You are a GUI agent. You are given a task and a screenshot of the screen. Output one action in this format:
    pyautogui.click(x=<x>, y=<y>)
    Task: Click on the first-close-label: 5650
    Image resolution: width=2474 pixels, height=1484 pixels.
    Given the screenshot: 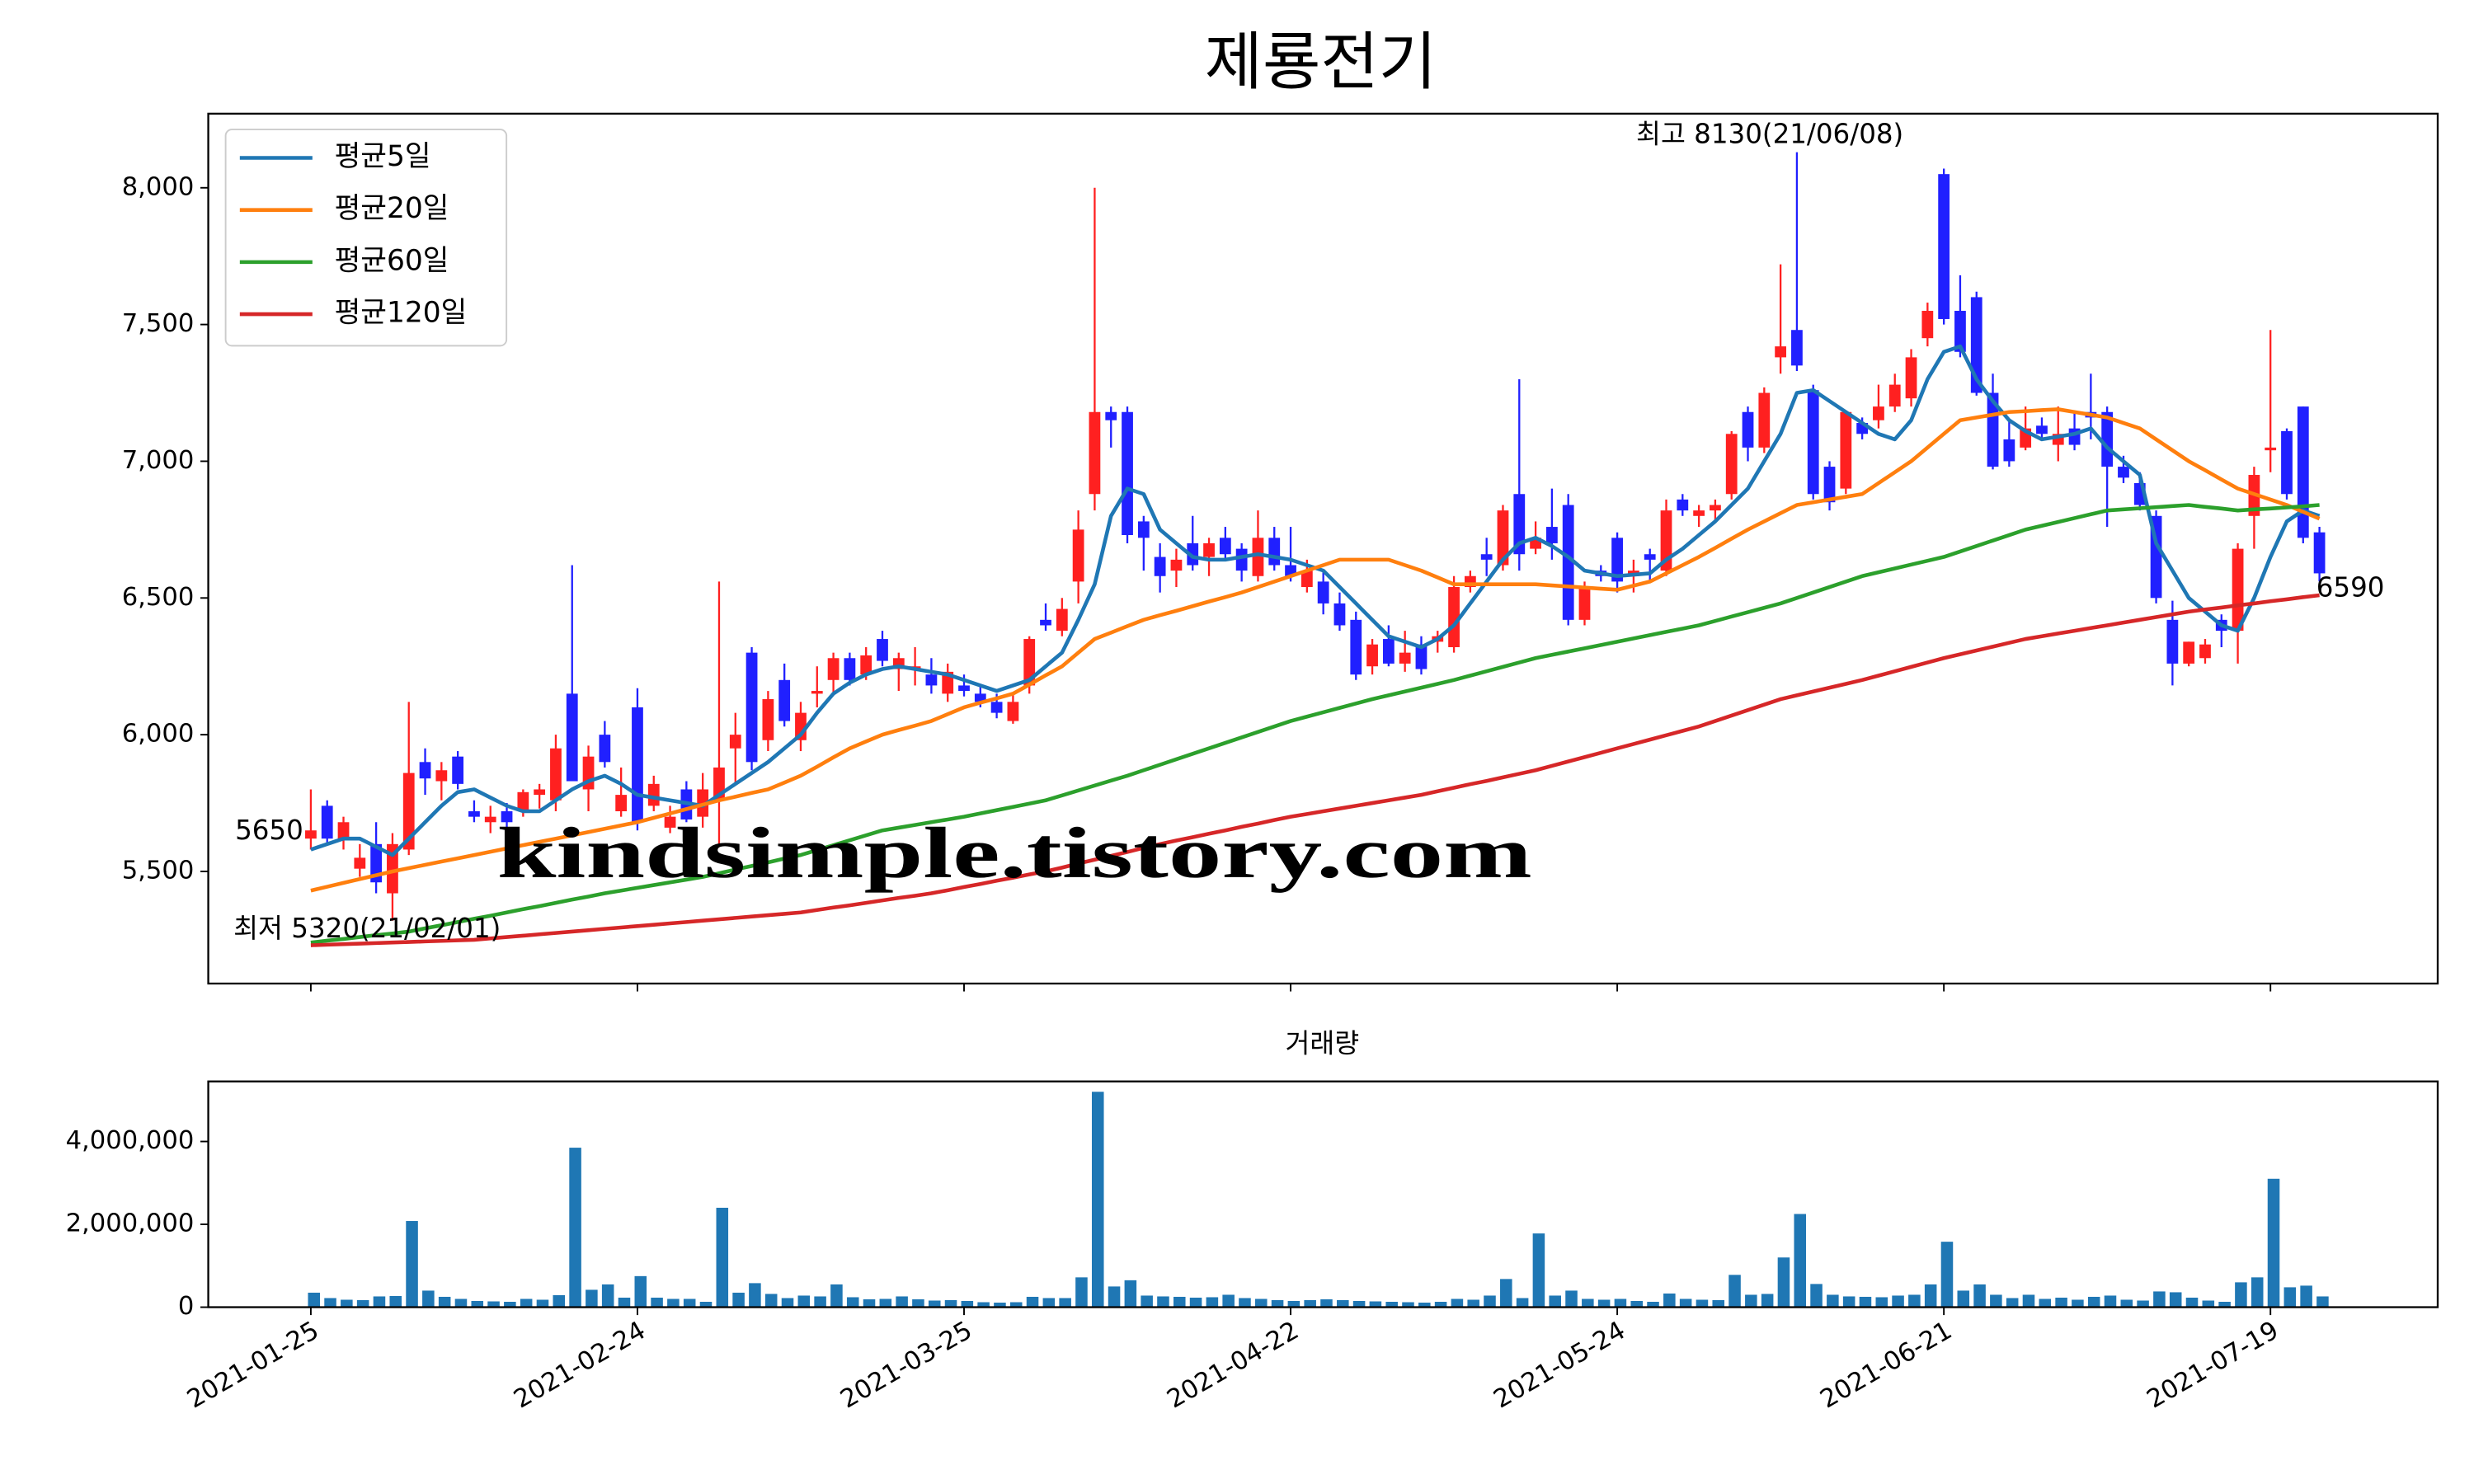 What is the action you would take?
    pyautogui.click(x=269, y=830)
    